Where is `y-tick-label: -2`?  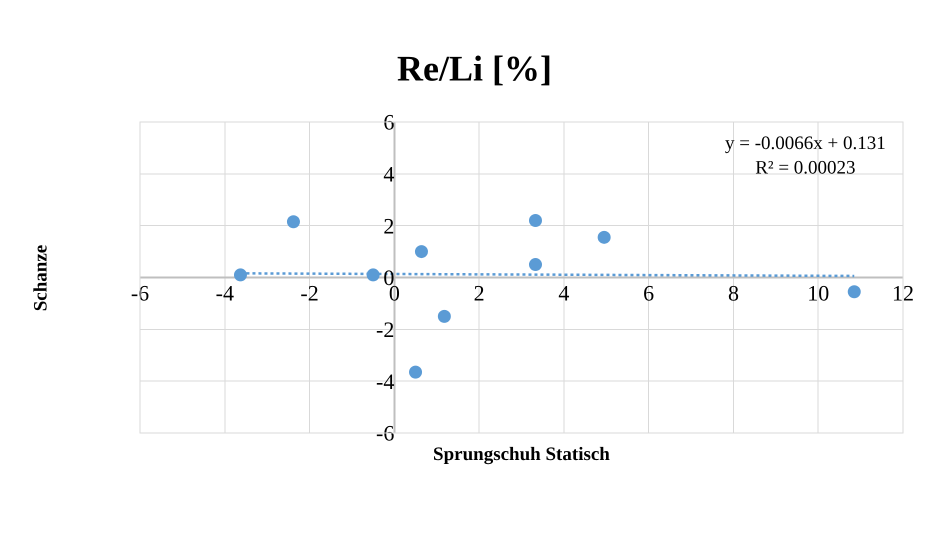 y-tick-label: -2 is located at coordinates (385, 329).